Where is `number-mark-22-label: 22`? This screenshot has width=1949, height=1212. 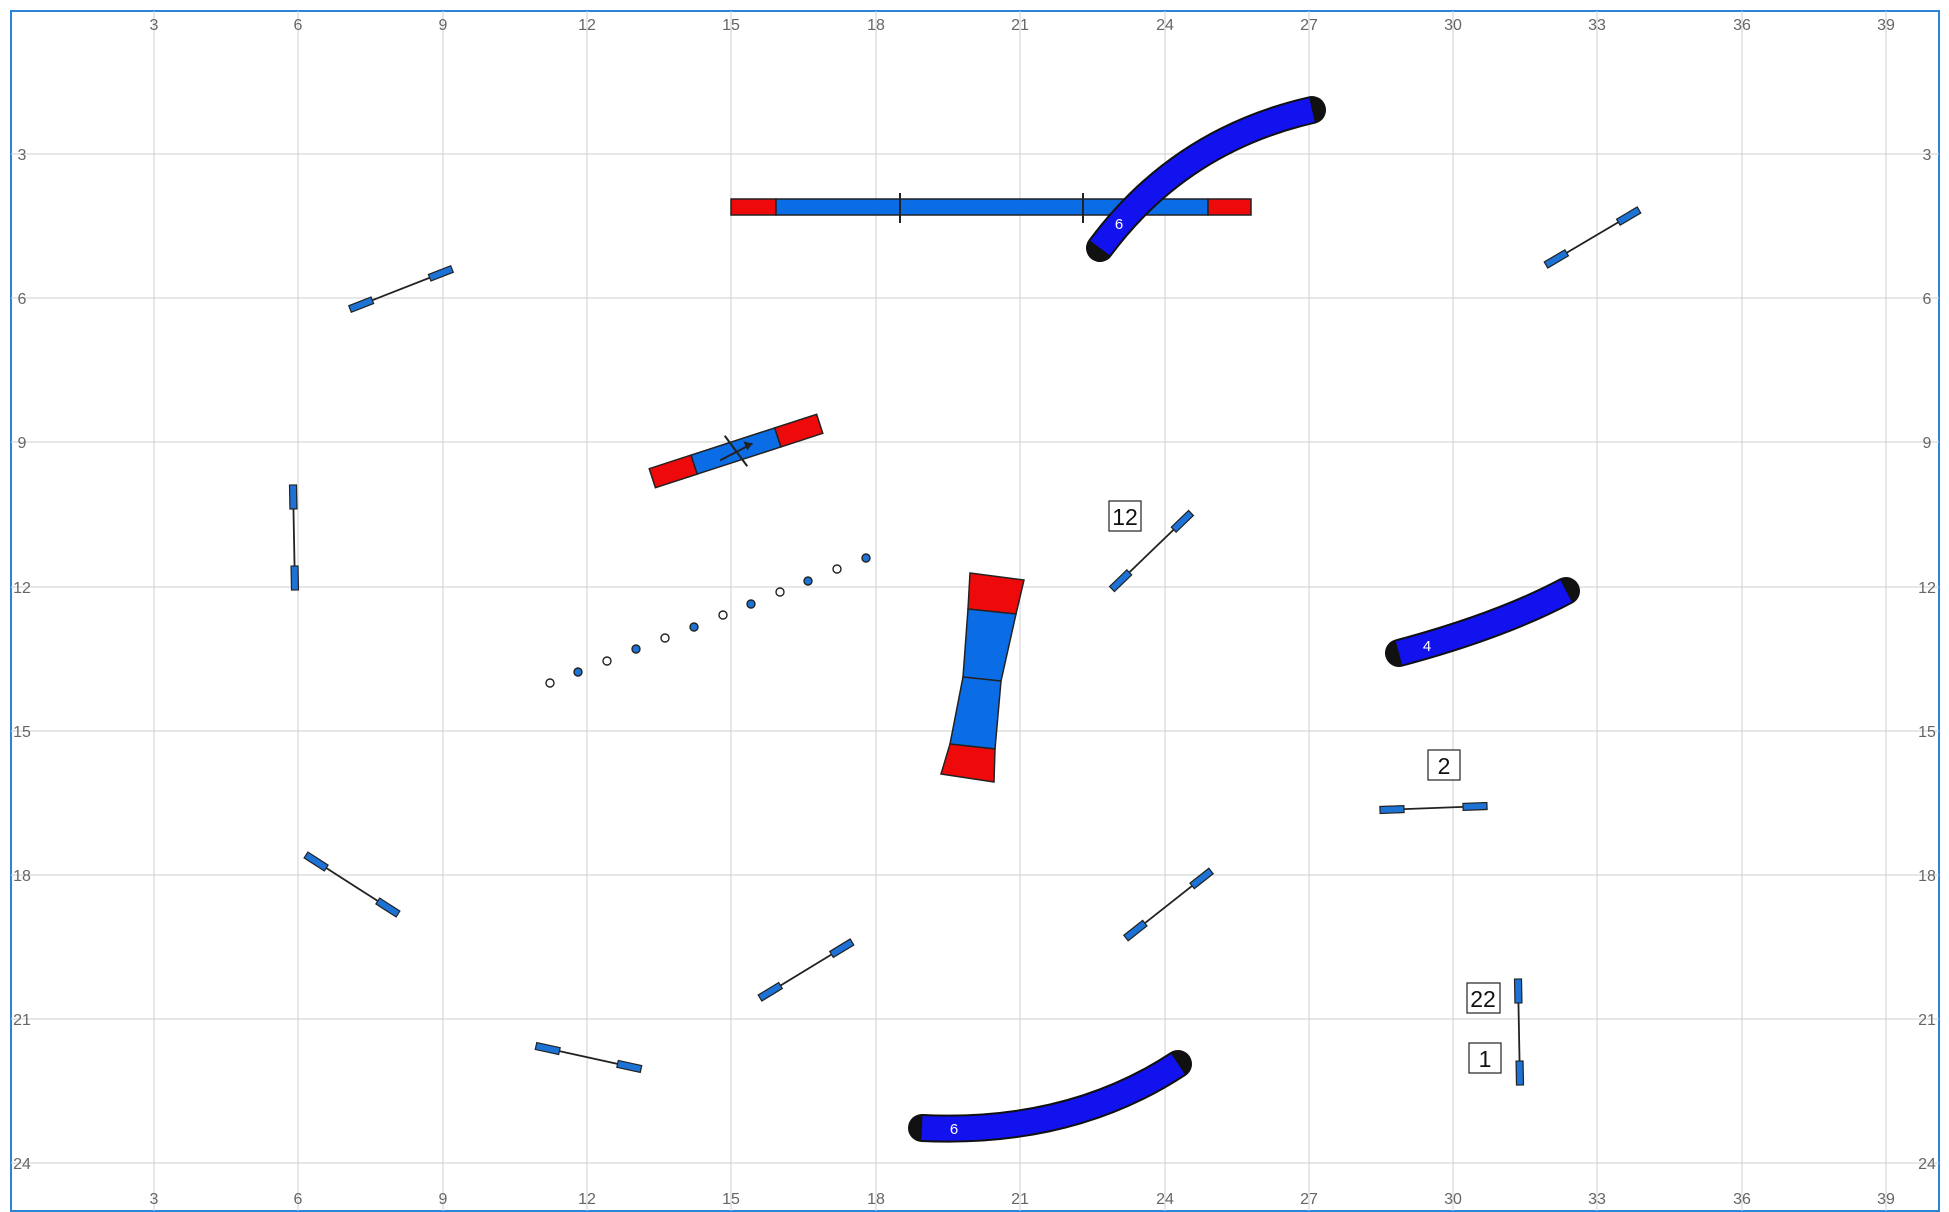
number-mark-22-label: 22 is located at coordinates (1483, 999).